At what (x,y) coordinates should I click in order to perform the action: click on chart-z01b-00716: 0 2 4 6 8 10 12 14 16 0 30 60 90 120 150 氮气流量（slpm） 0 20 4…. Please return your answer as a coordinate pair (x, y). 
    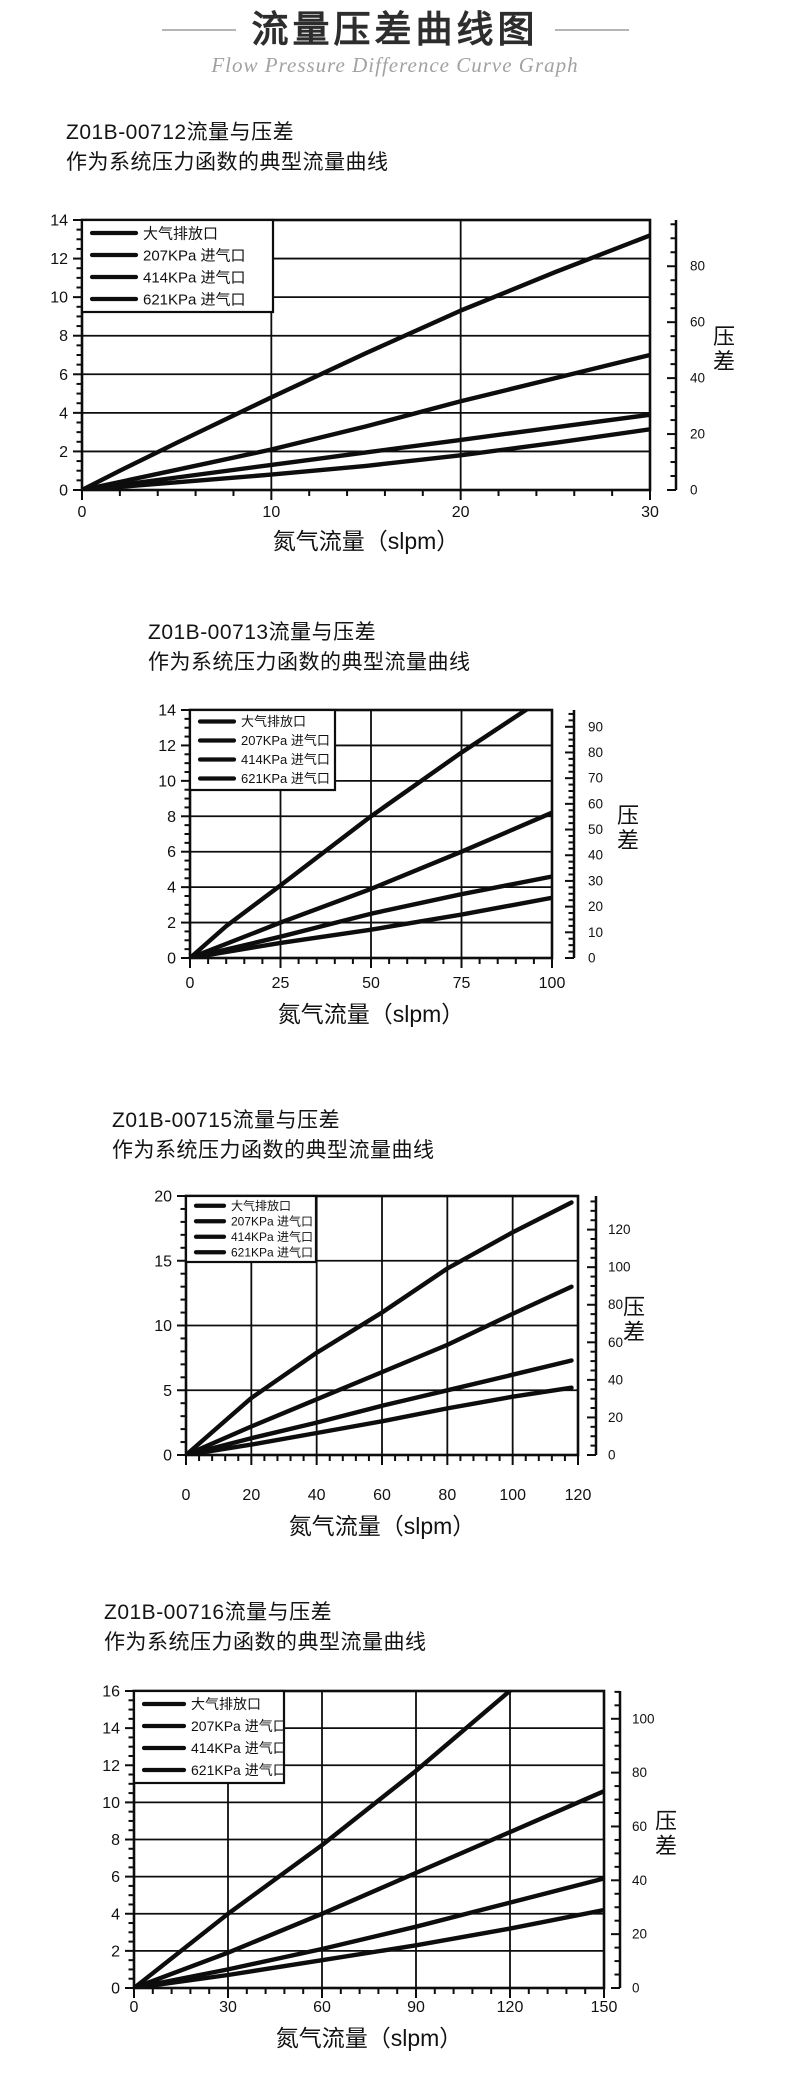
    Looking at the image, I should click on (389, 1868).